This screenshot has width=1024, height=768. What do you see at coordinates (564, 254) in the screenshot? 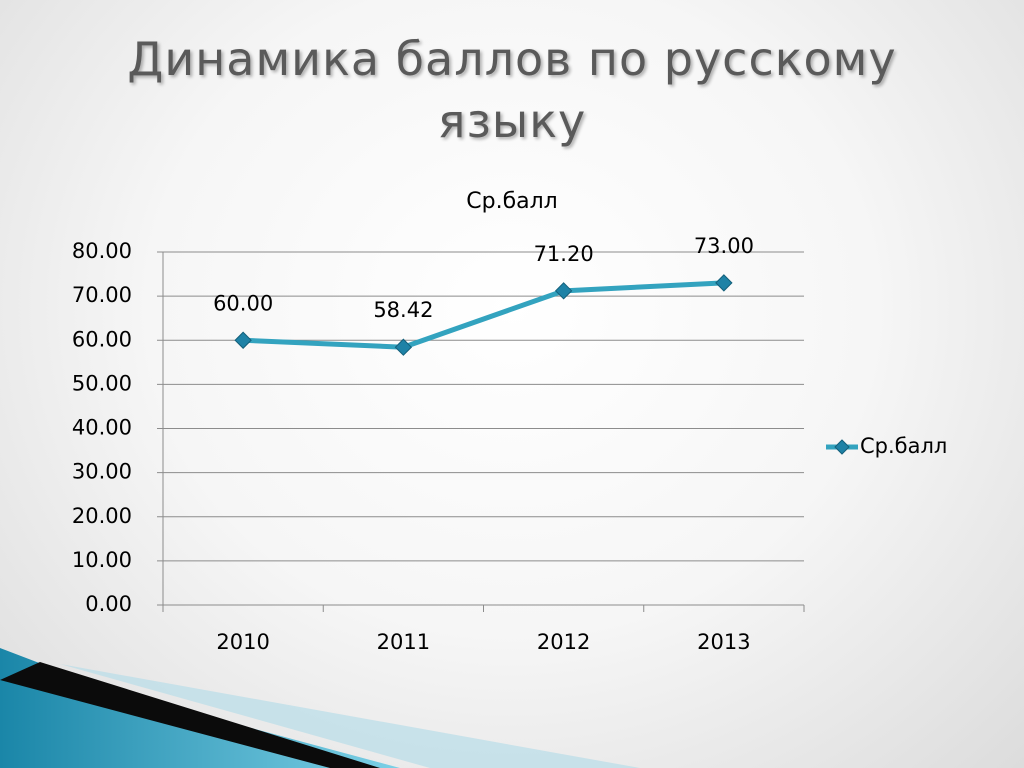
I see `data-label: 71.20` at bounding box center [564, 254].